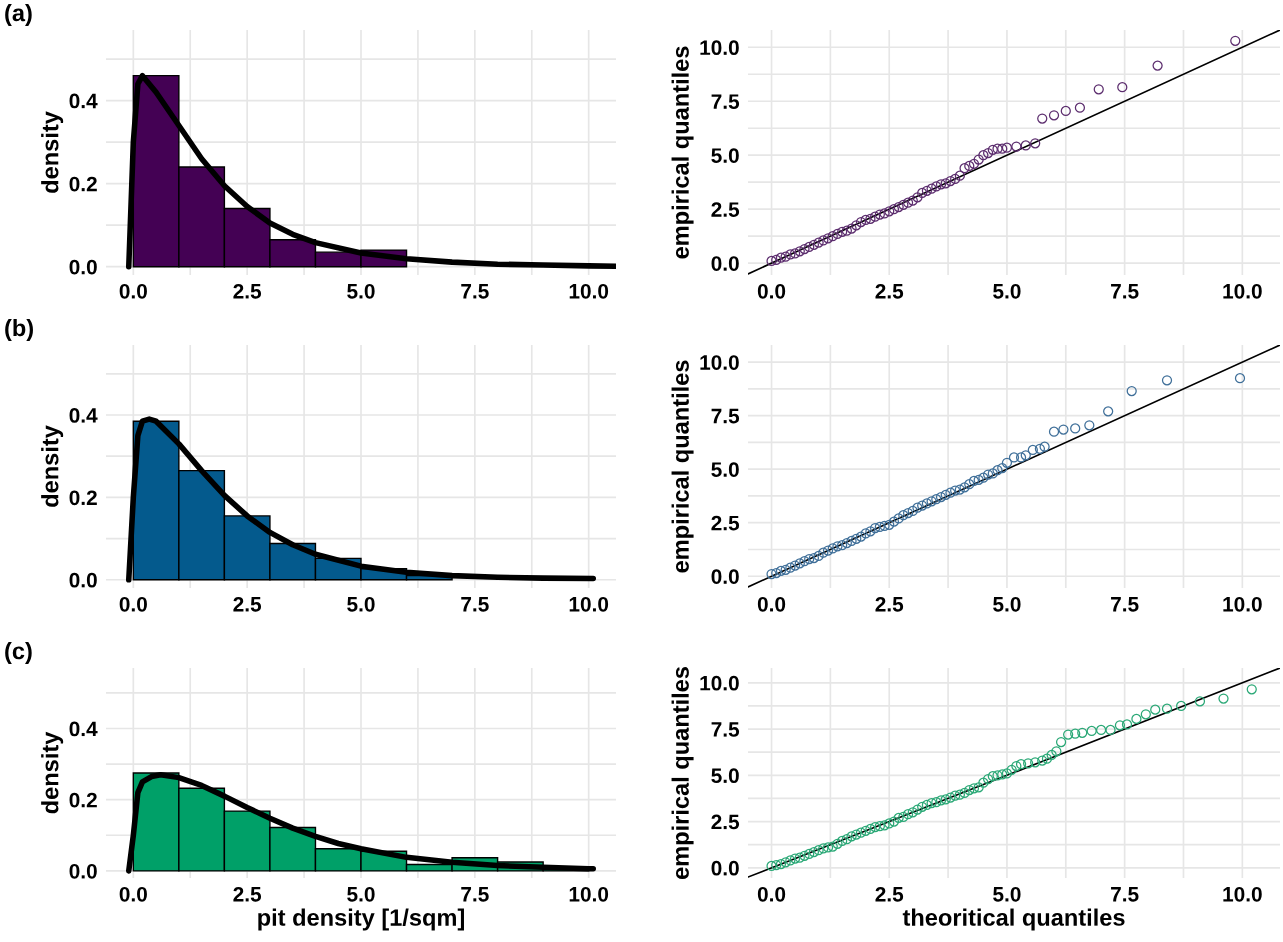 Image resolution: width=1283 pixels, height=942 pixels. I want to click on x-axis-title: pit density [1/sqm], so click(361, 919).